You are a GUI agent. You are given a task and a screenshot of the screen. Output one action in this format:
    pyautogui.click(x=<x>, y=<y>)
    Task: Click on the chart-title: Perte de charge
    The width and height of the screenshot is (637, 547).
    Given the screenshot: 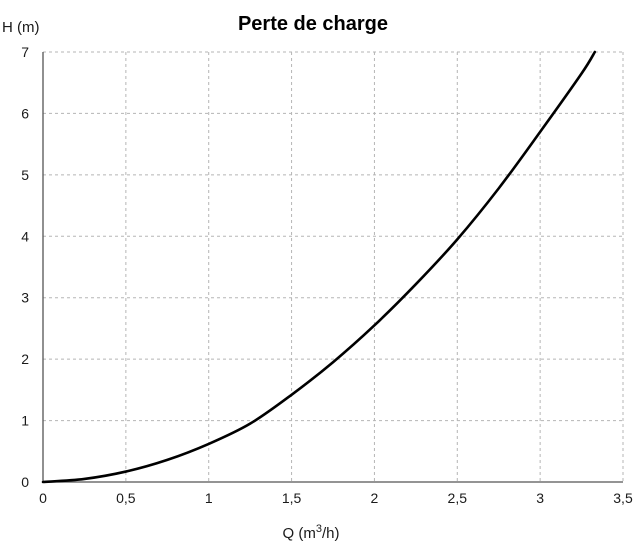 What is the action you would take?
    pyautogui.click(x=313, y=24)
    